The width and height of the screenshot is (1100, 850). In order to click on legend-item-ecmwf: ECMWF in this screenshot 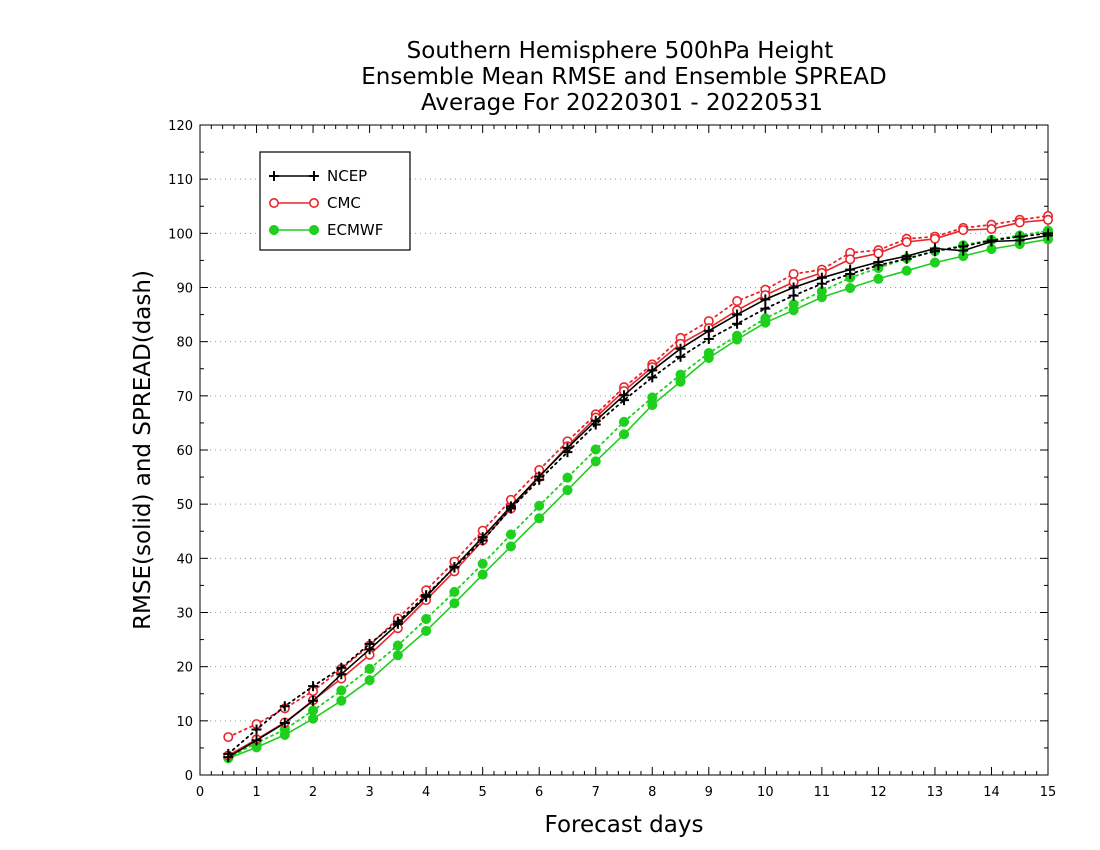, I will do `click(325, 230)`.